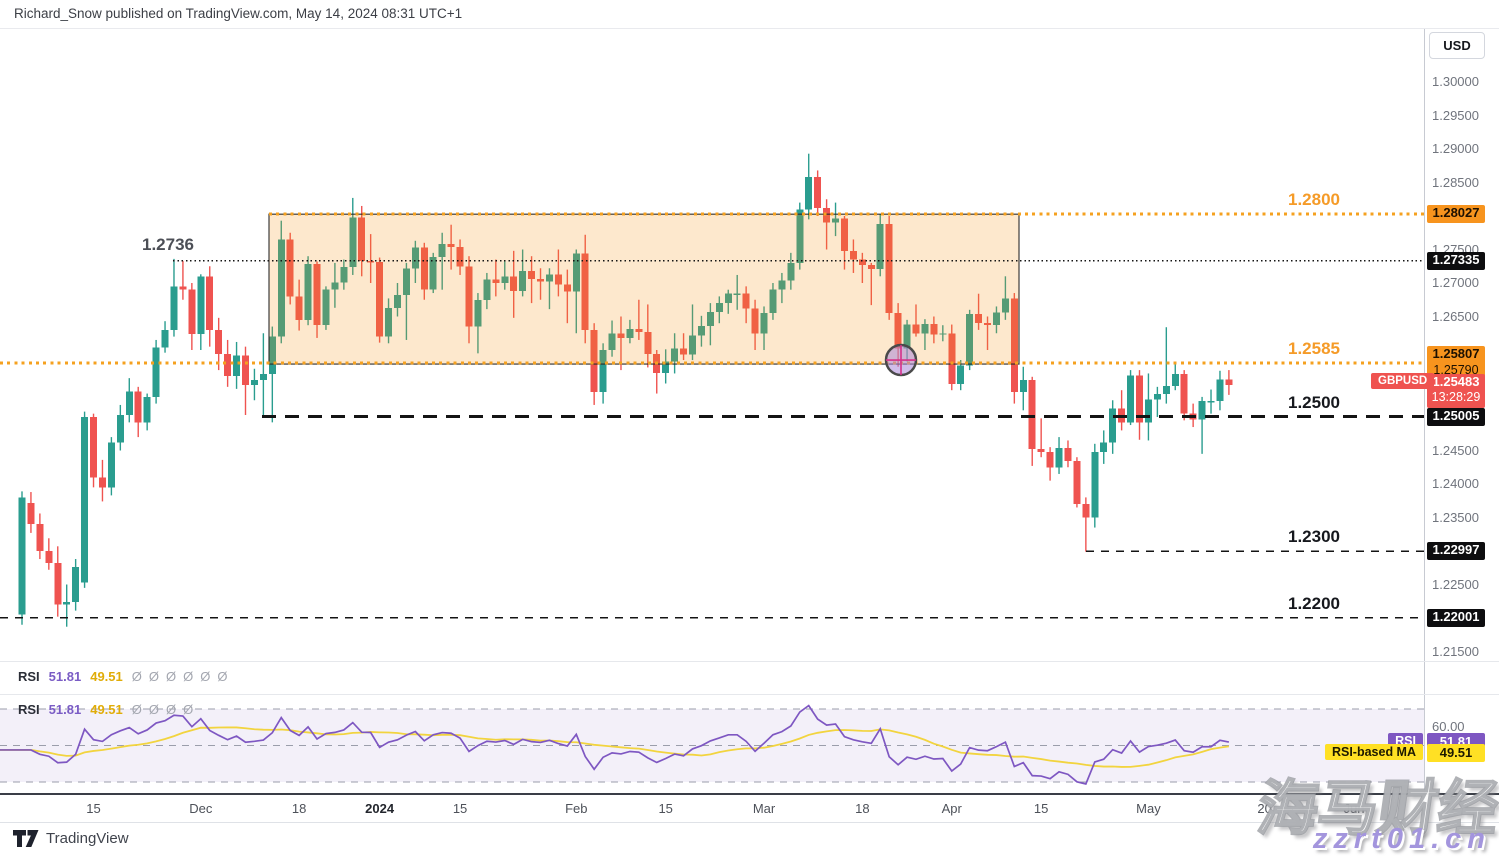 The width and height of the screenshot is (1499, 857). What do you see at coordinates (615, 747) in the screenshot?
I see `rsi-ma-line` at bounding box center [615, 747].